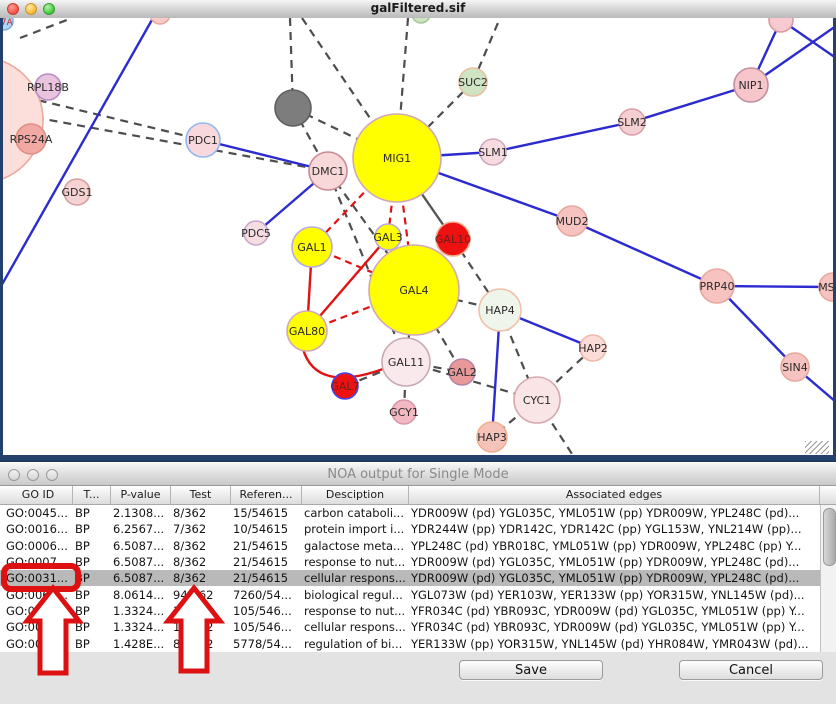 The width and height of the screenshot is (836, 704). I want to click on node-PRP40, so click(717, 286).